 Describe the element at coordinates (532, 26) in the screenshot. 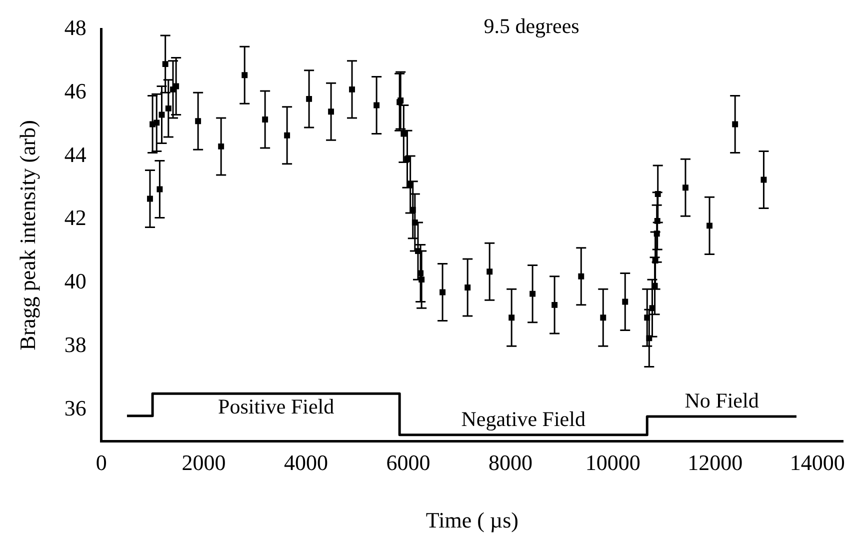

I see `annotation: 9.5 degrees` at that location.